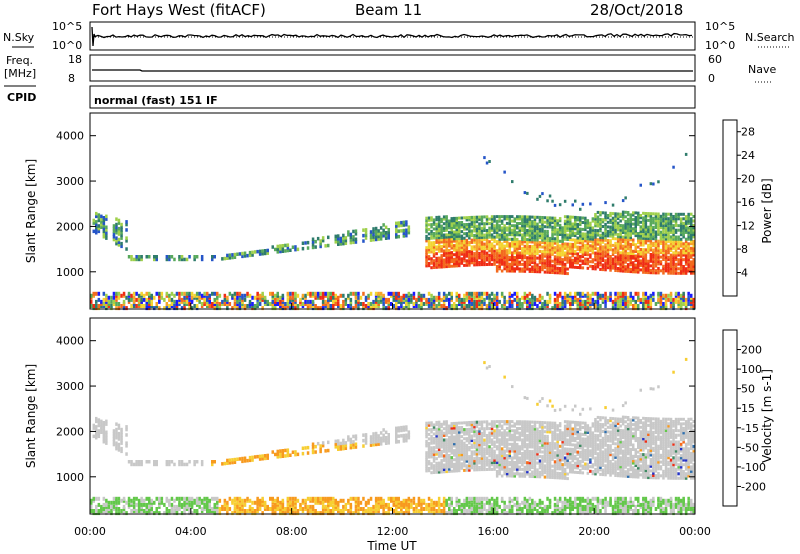 Image resolution: width=800 pixels, height=554 pixels. What do you see at coordinates (21, 97) in the screenshot?
I see `cpid-label: CPID` at bounding box center [21, 97].